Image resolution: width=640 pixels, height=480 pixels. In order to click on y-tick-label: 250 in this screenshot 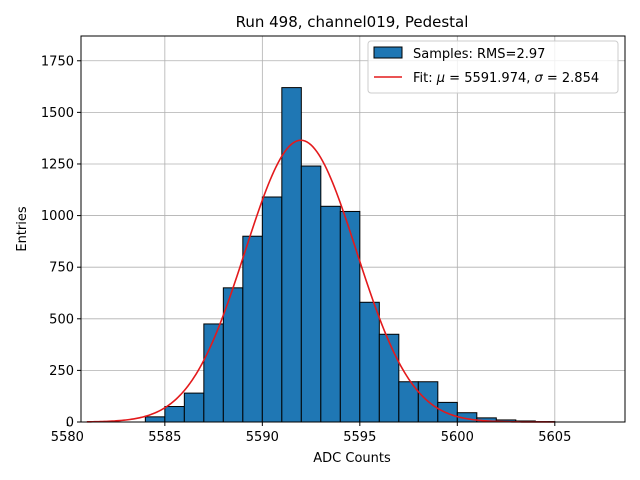, I will do `click(61, 371)`.